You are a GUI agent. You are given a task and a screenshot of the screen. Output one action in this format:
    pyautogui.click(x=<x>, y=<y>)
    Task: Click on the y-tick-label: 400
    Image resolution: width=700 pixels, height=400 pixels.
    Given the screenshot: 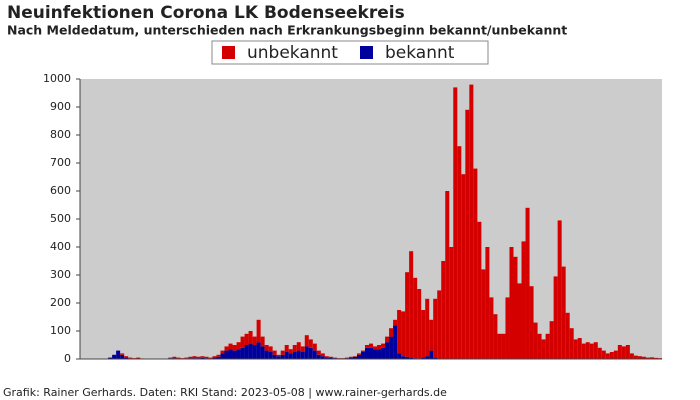 What is the action you would take?
    pyautogui.click(x=60, y=246)
    